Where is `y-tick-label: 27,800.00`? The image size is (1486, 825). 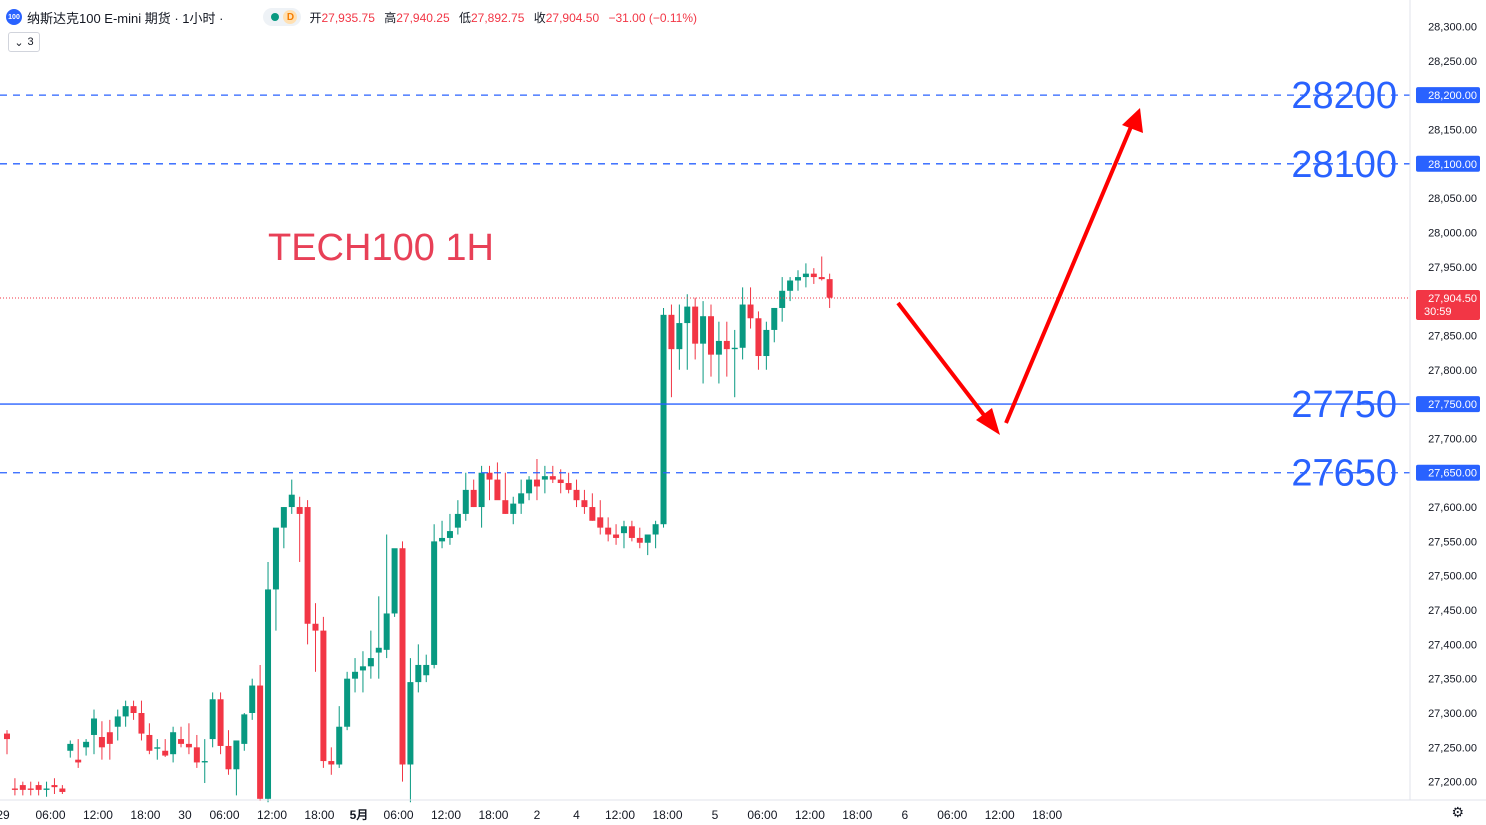 y-tick-label: 27,800.00 is located at coordinates (1452, 371).